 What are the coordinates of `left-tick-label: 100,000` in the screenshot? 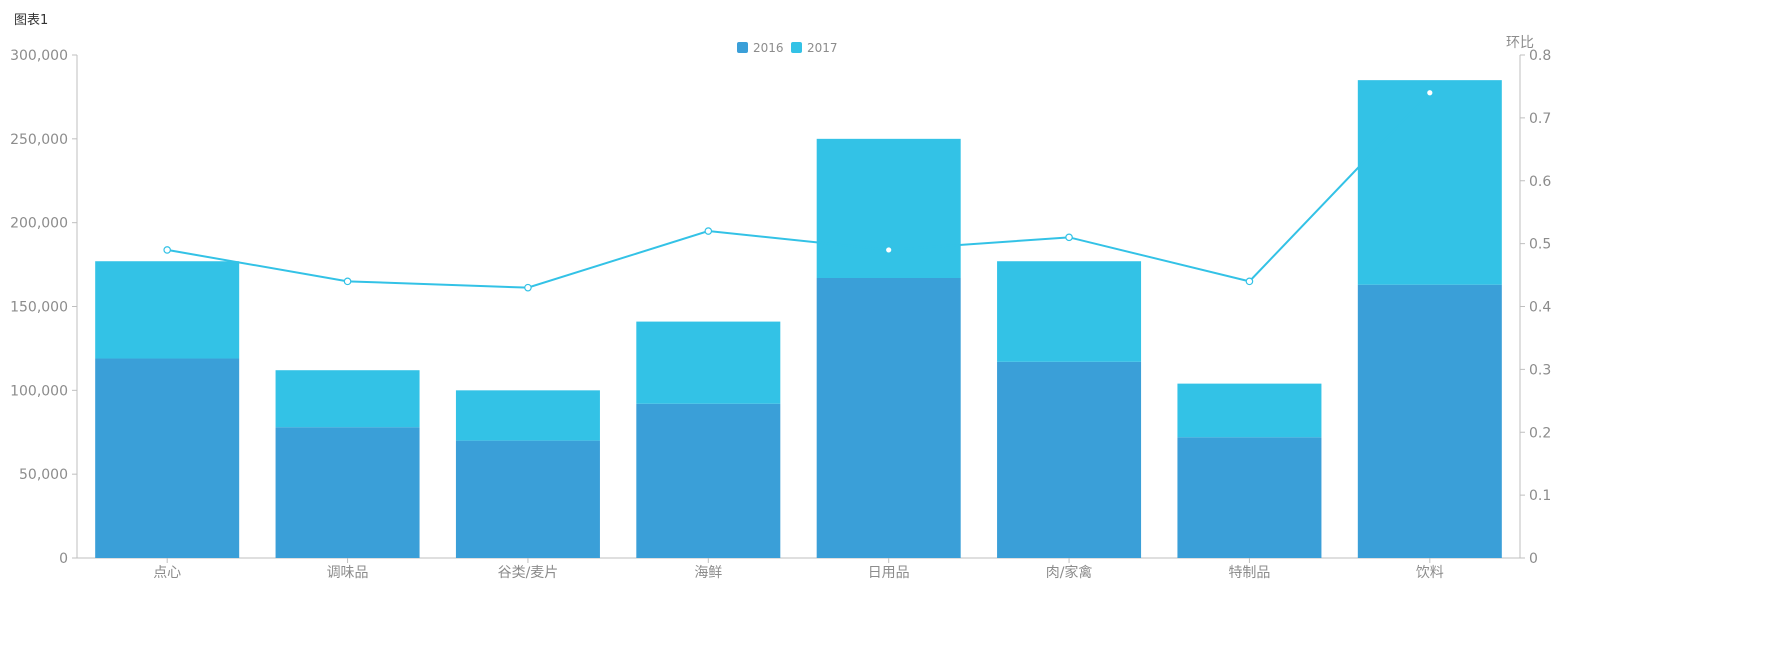 It's located at (39, 391).